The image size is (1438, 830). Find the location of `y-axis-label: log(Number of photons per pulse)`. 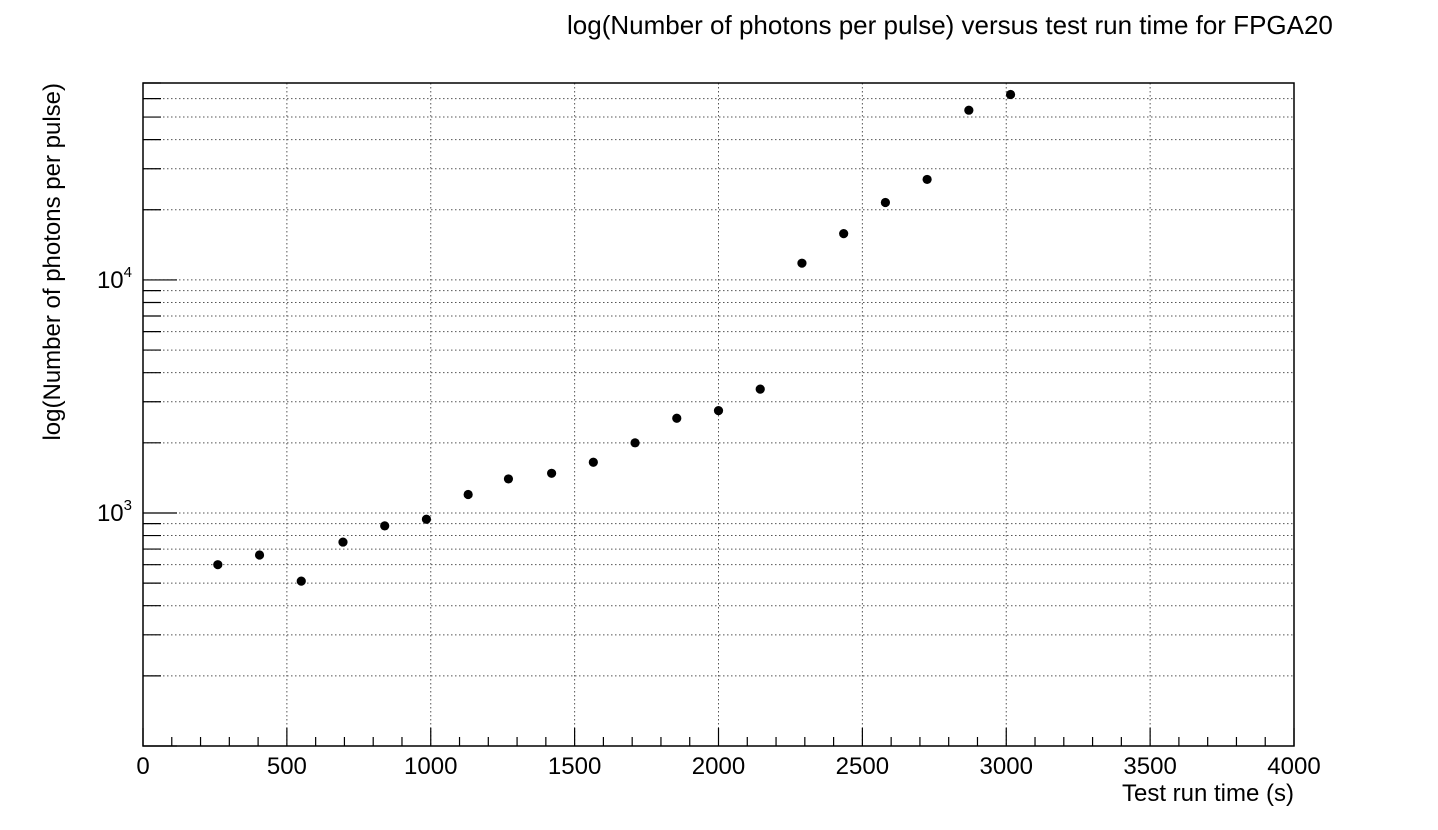

y-axis-label: log(Number of photons per pulse) is located at coordinates (52, 262).